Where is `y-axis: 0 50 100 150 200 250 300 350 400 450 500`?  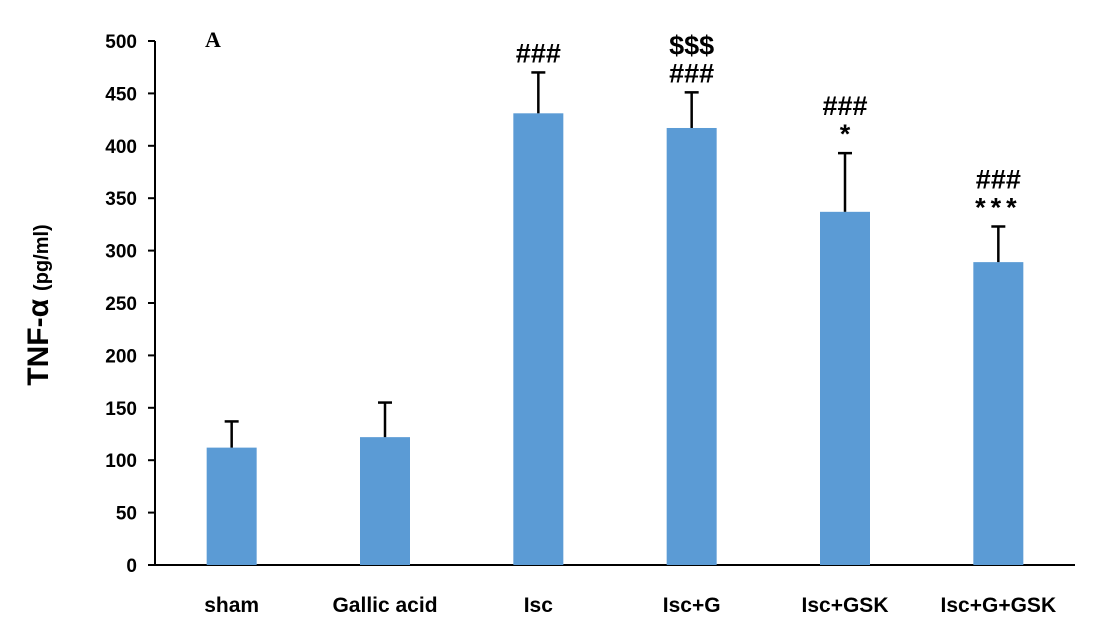 y-axis: 0 50 100 150 200 250 300 350 400 450 500 is located at coordinates (130, 304).